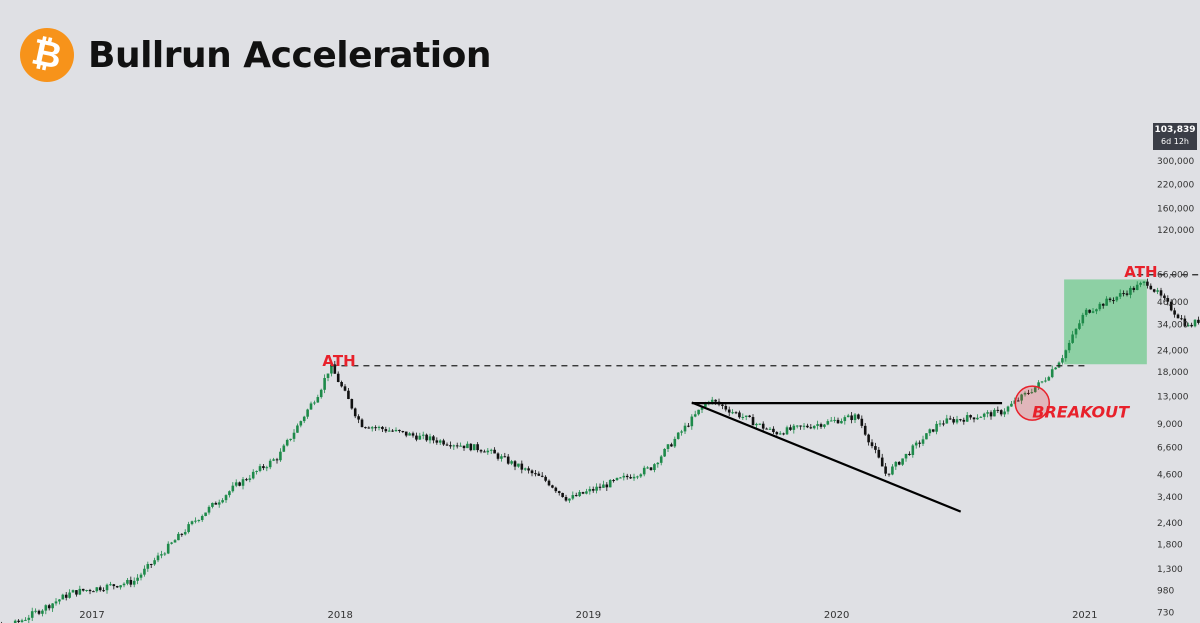 The width and height of the screenshot is (1200, 623). I want to click on annotation-label-3: BREAKOUT, so click(1081, 412).